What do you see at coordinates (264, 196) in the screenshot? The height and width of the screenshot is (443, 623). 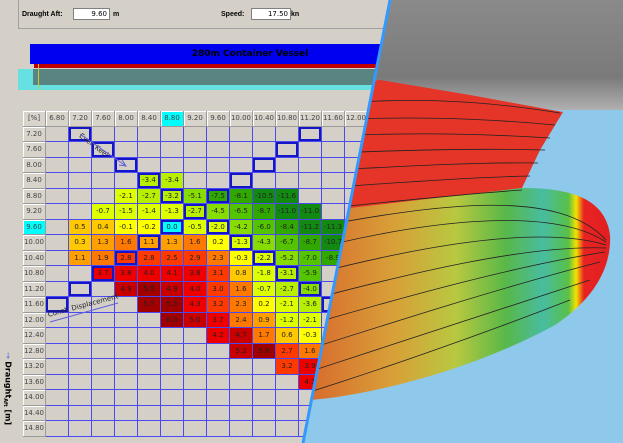 I see `table-cell: -10.5` at bounding box center [264, 196].